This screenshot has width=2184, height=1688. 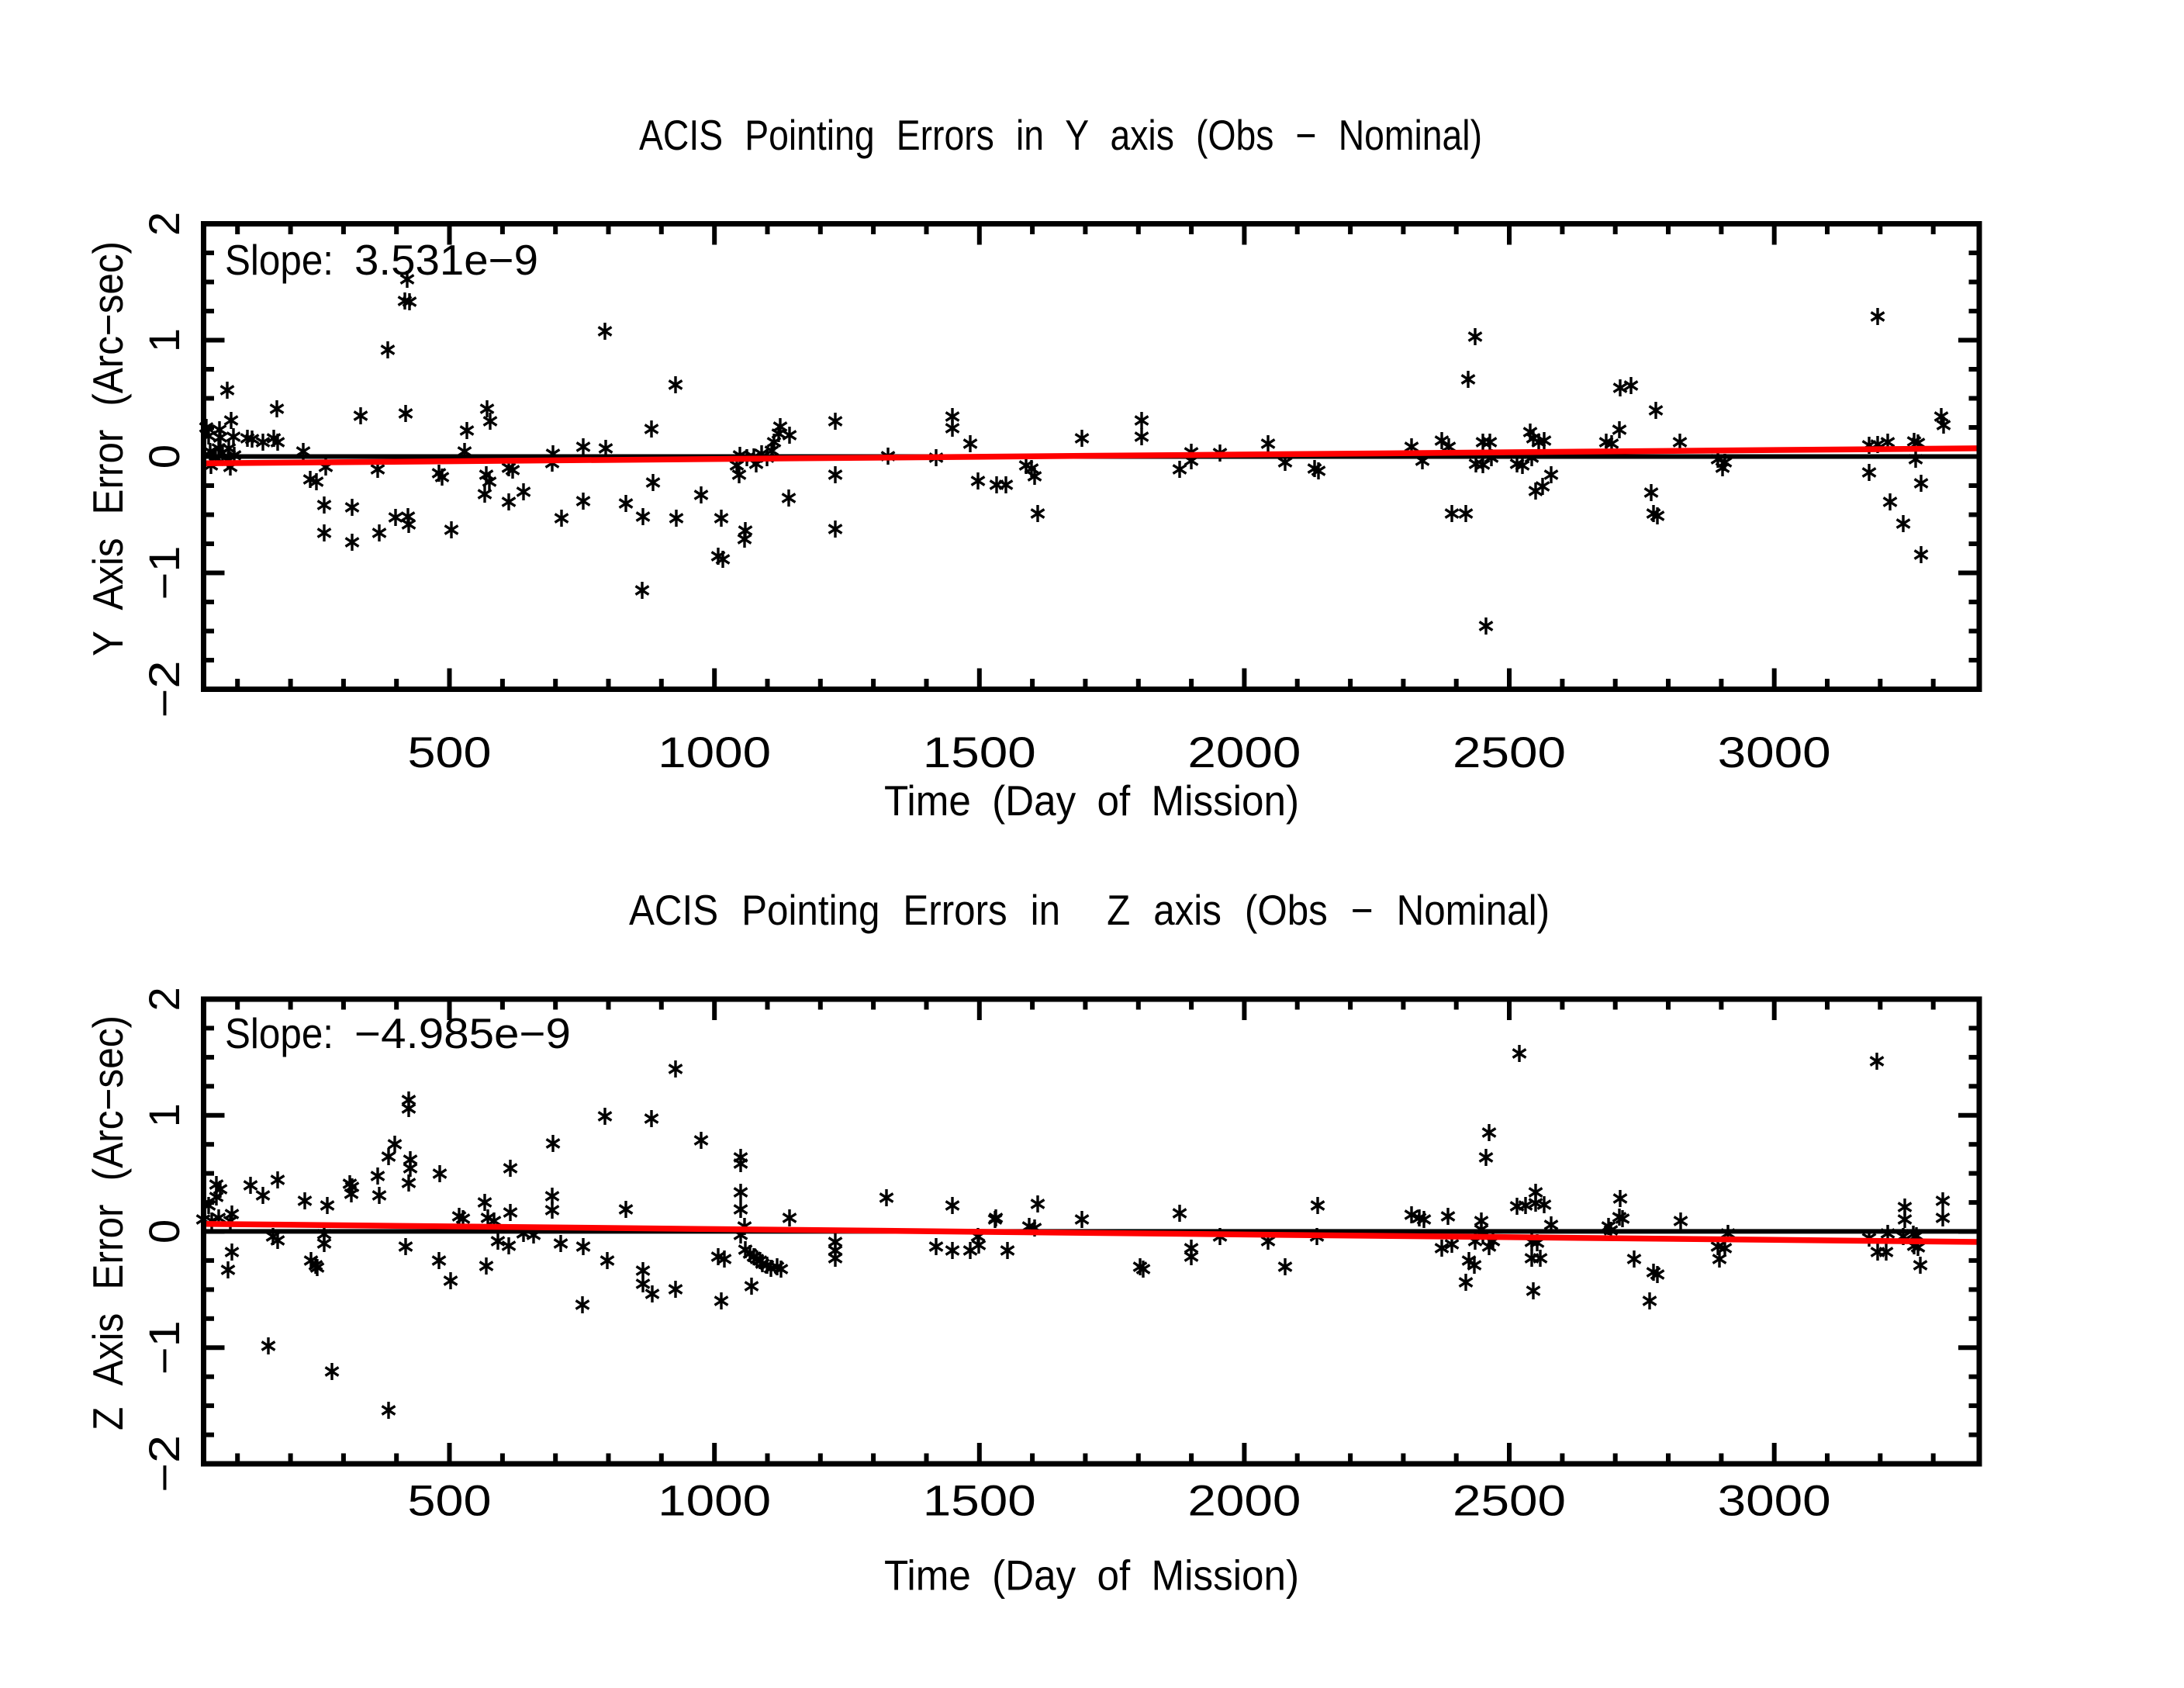 I want to click on svg-text: Z Axis Error (Arc−sec), so click(x=108, y=1222).